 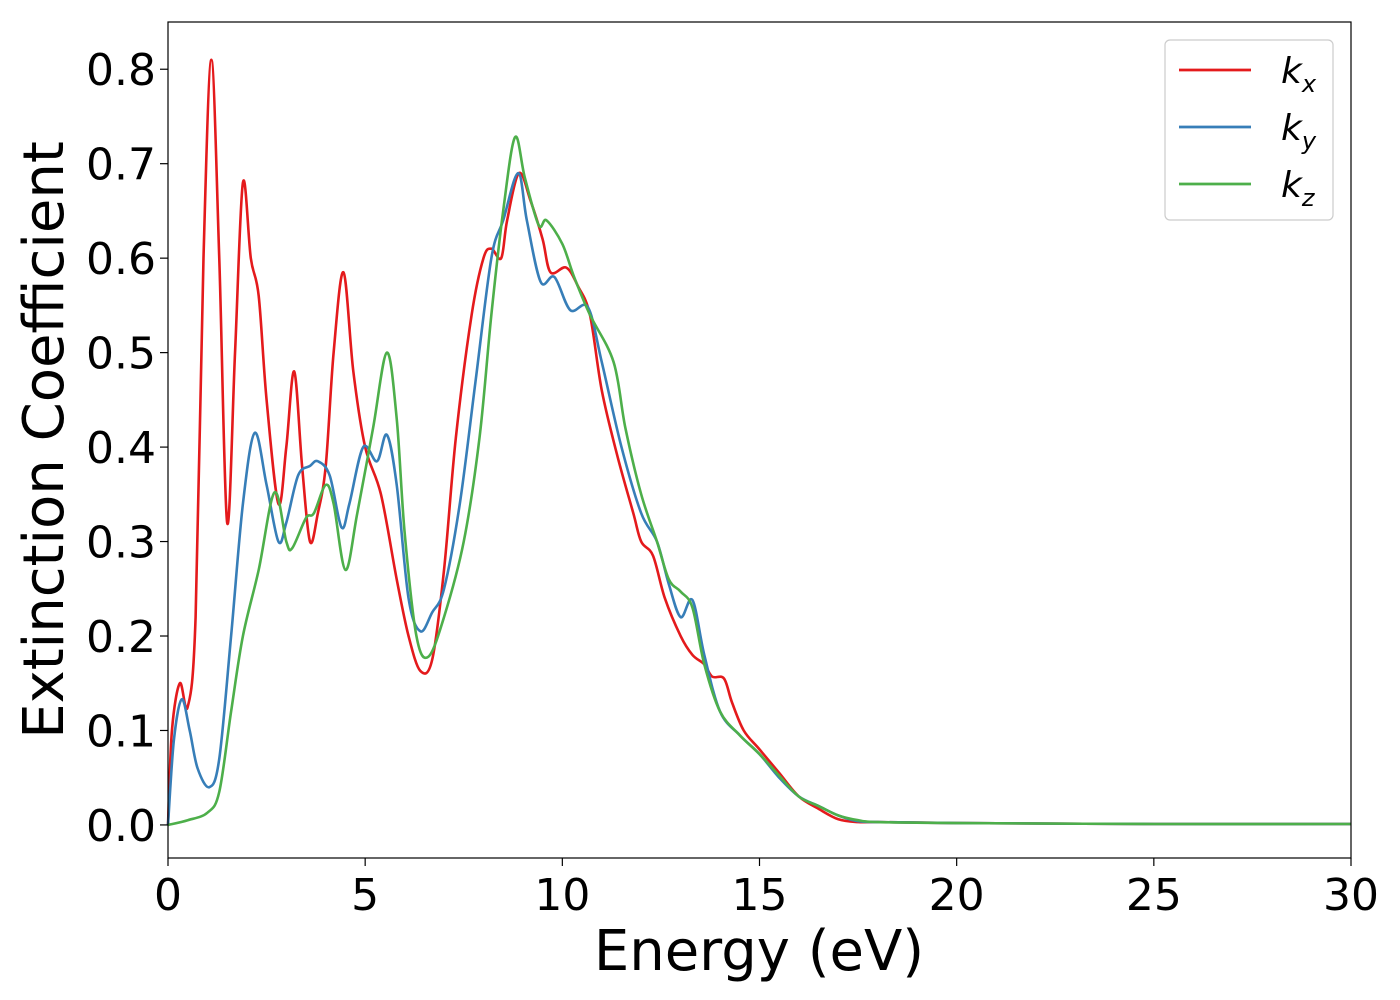 I want to click on x-tick-label: 25, so click(x=1154, y=895).